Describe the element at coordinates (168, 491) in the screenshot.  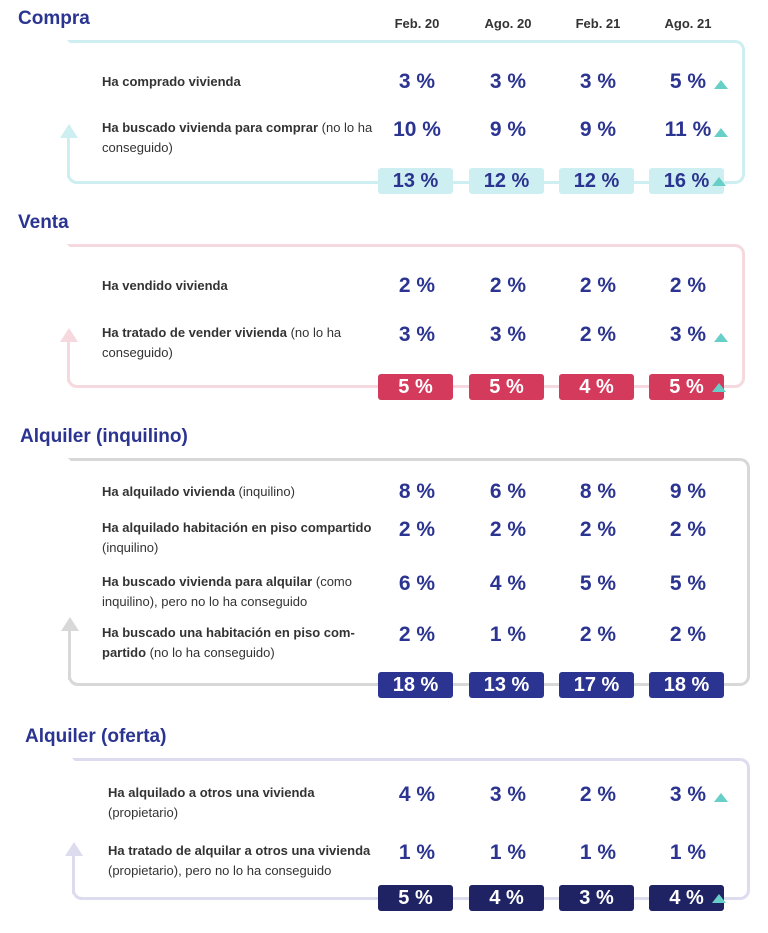
I see `row-label-bold: Ha alquilado vivienda` at that location.